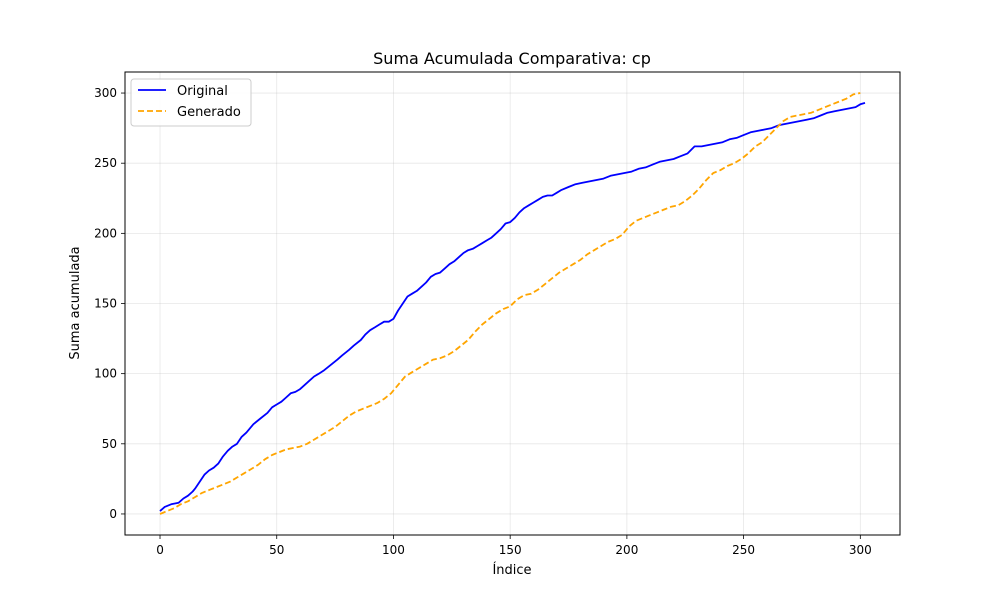  What do you see at coordinates (510, 550) in the screenshot?
I see `x-tick-label: 150` at bounding box center [510, 550].